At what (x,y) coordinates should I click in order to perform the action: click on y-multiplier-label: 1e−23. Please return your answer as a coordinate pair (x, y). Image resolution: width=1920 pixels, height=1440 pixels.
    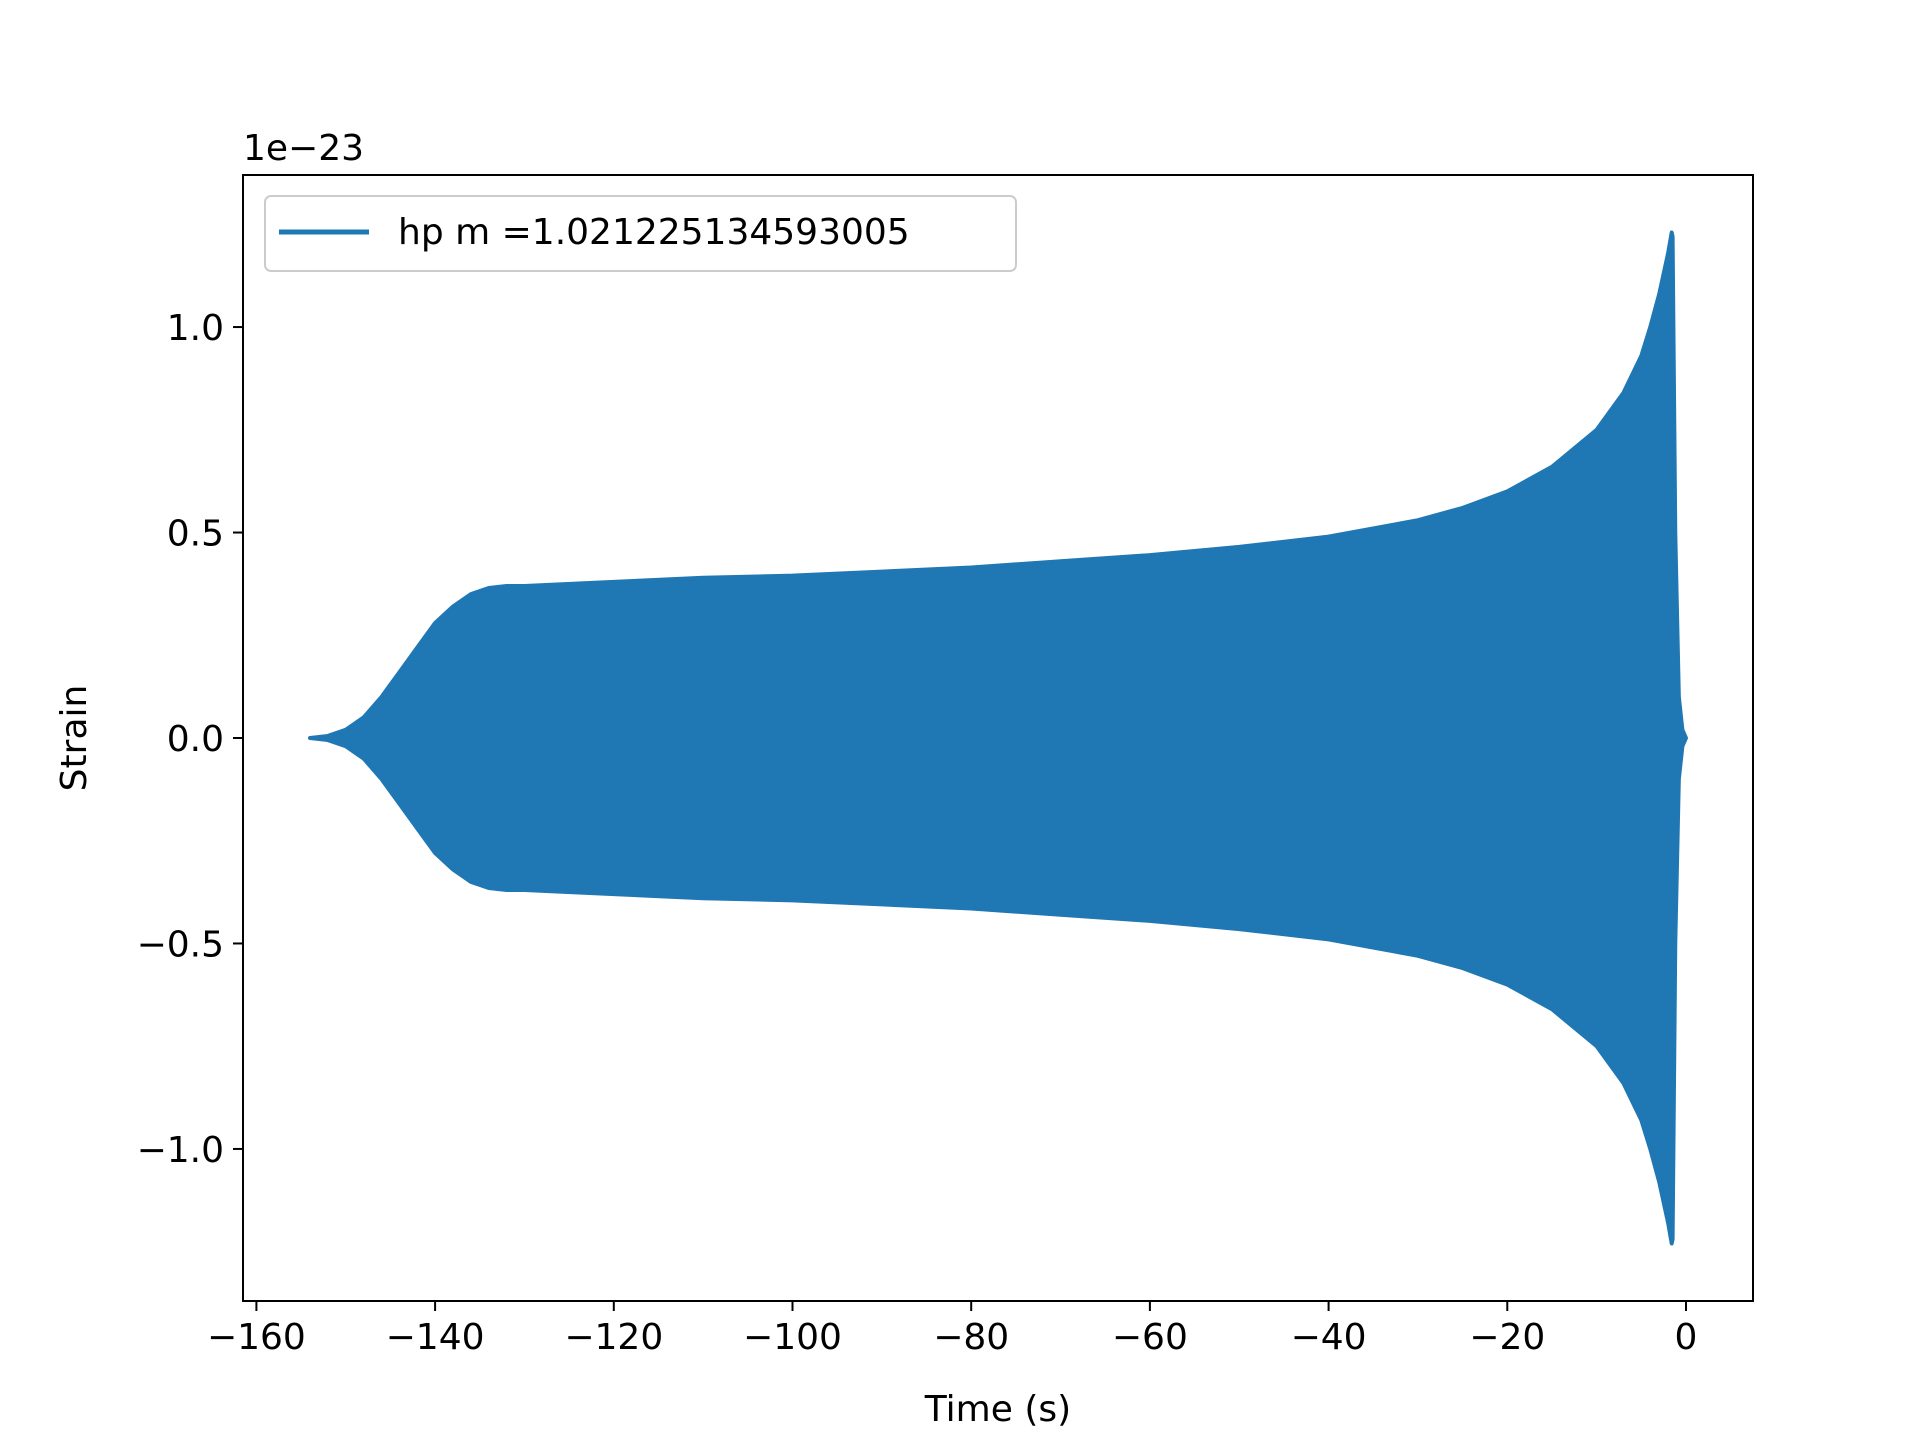
    Looking at the image, I should click on (303, 148).